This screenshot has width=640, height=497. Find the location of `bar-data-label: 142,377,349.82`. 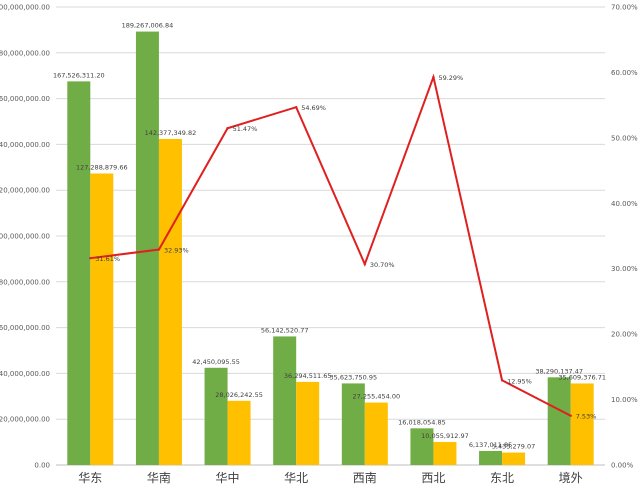

bar-data-label: 142,377,349.82 is located at coordinates (171, 133).